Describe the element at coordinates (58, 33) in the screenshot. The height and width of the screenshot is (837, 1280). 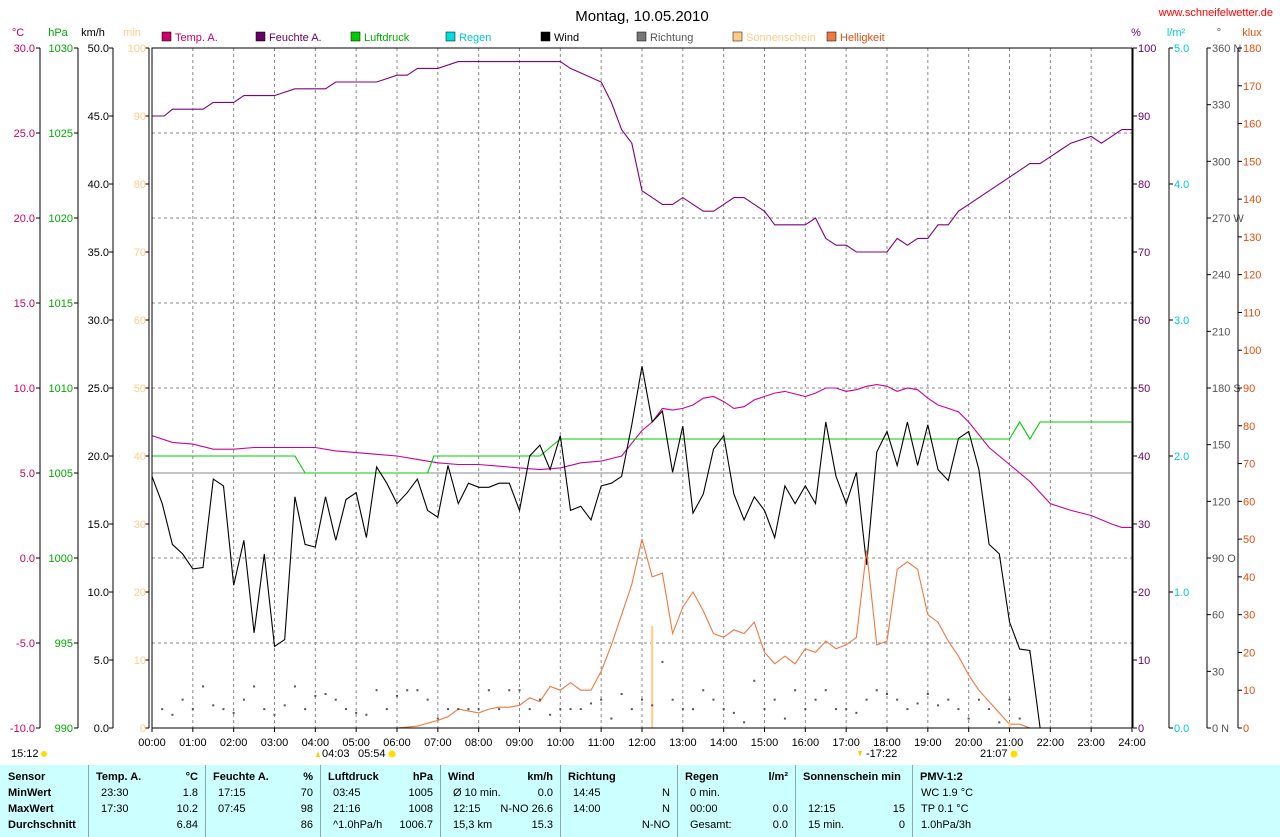
I see `pressure-axis-unit: hPa` at that location.